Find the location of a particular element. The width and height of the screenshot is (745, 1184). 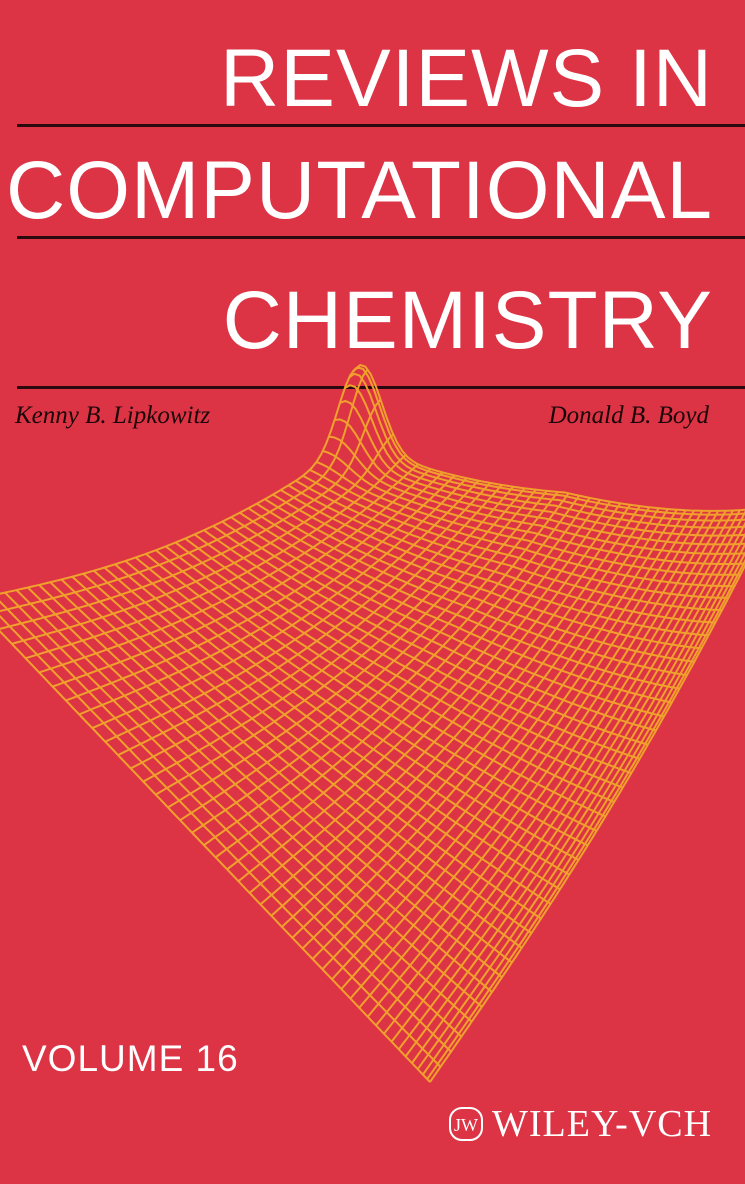

volume-label: VOLUME 16 is located at coordinates (130, 1058).